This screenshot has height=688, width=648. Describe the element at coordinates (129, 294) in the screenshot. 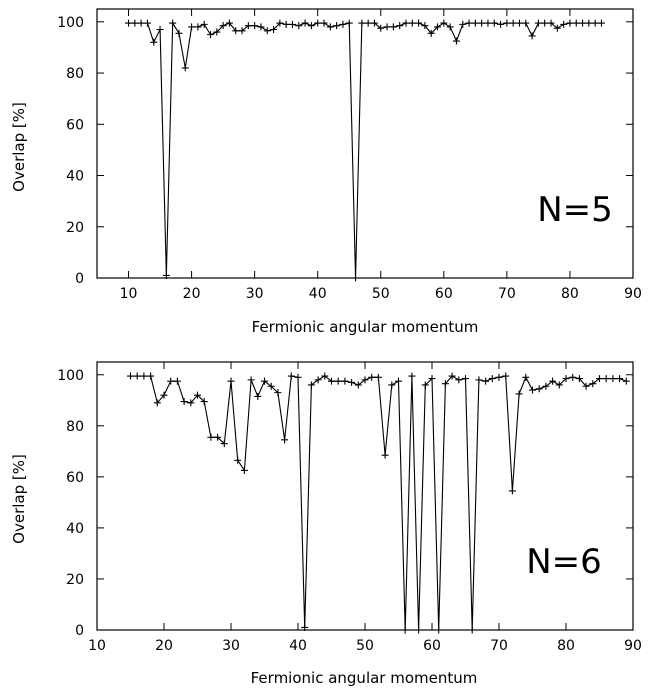

I see `x-tick-label: 10` at that location.